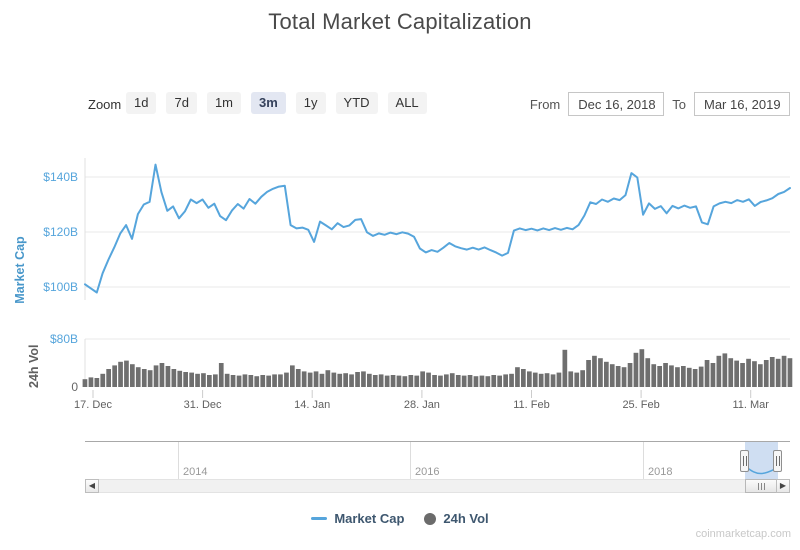 This screenshot has height=550, width=800. What do you see at coordinates (640, 405) in the screenshot?
I see `xtick-label-5: 25. Feb` at bounding box center [640, 405].